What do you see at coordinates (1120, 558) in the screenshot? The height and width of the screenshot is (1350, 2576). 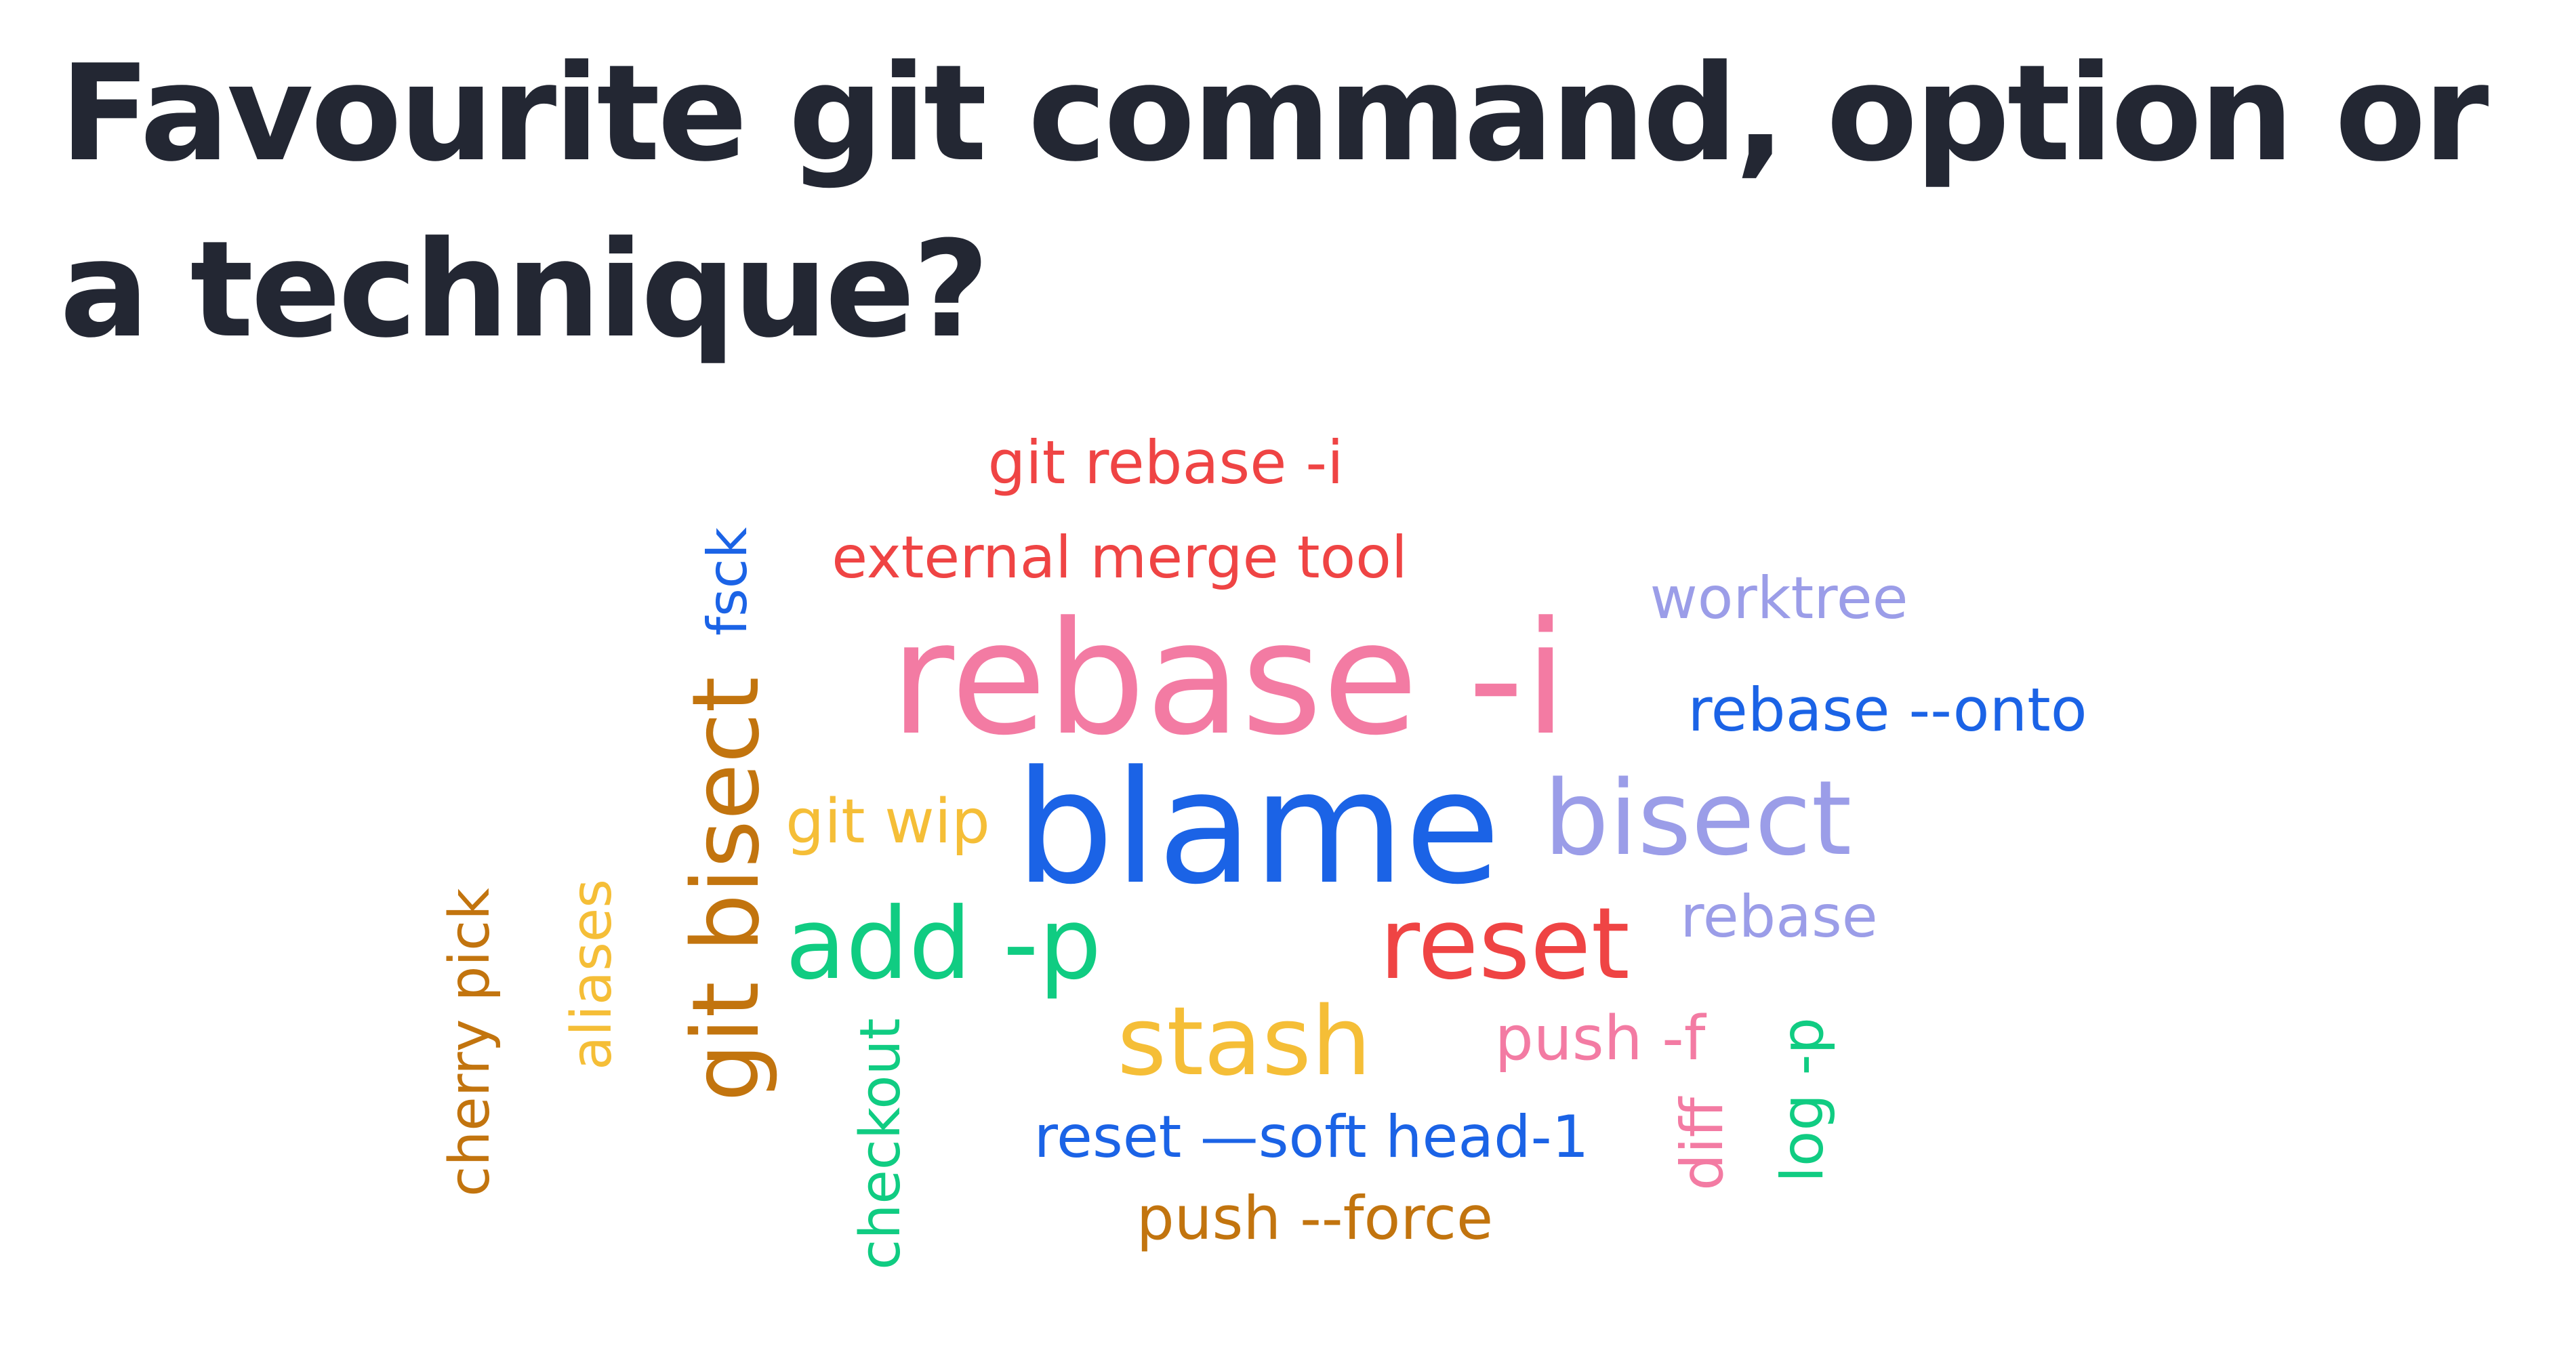 I see `word-external-merge-tool: external merge tool` at bounding box center [1120, 558].